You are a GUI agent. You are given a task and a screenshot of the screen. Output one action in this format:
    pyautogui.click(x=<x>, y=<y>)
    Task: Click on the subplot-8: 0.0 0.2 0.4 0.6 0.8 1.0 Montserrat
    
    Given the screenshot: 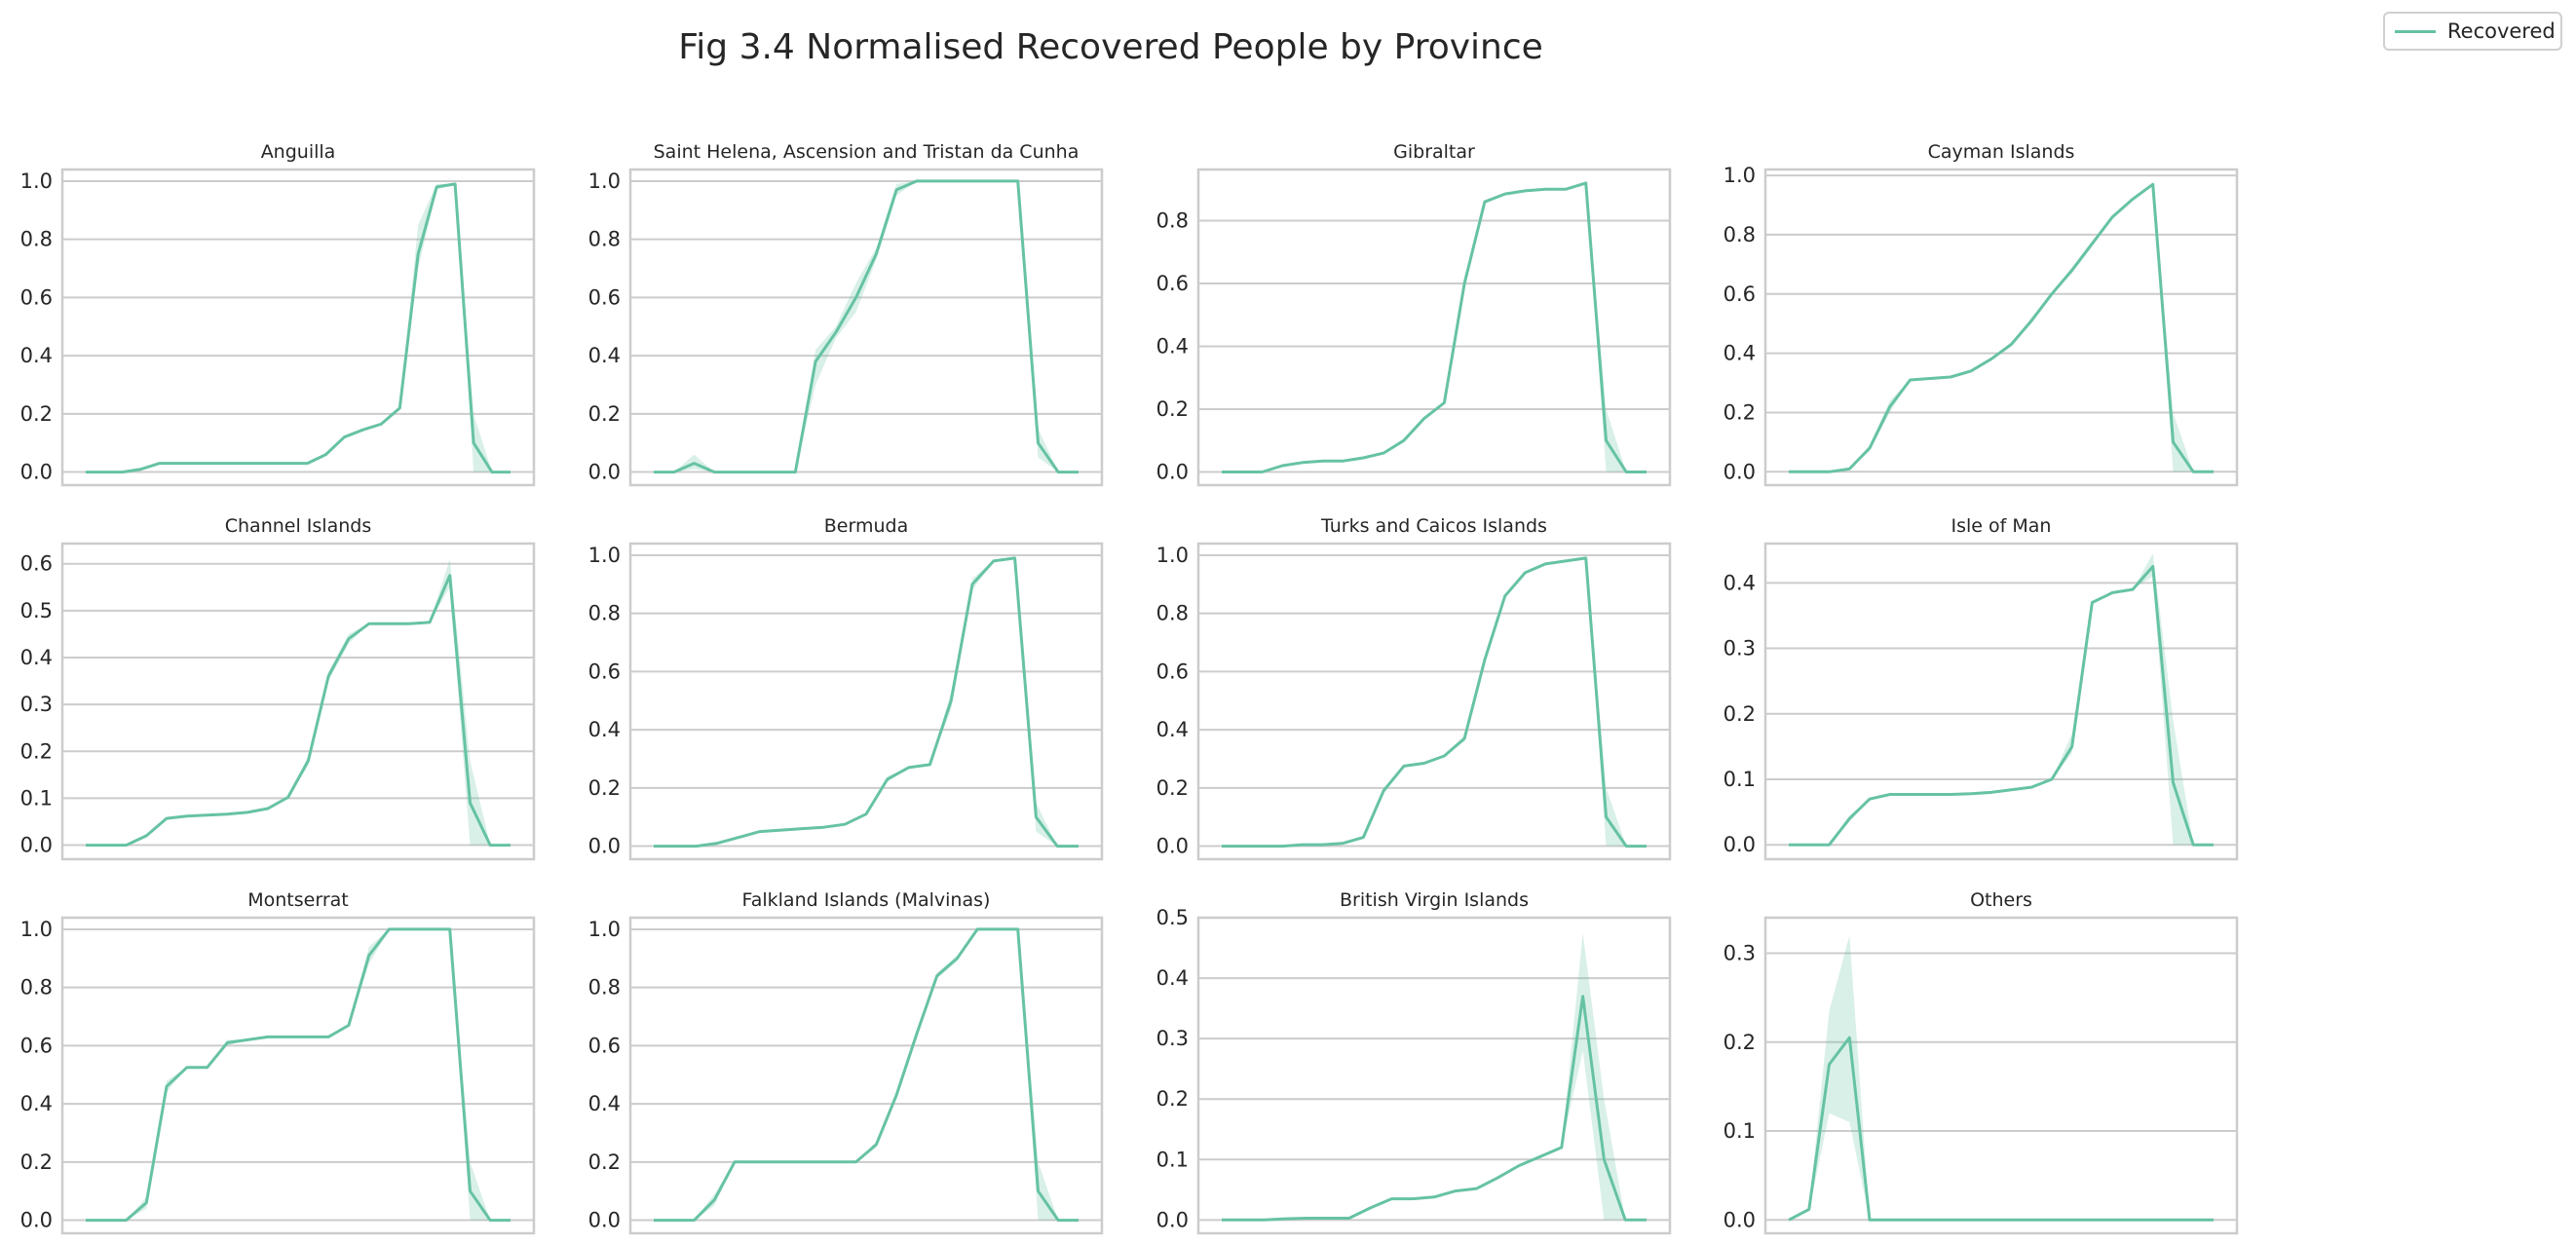 What is the action you would take?
    pyautogui.click(x=278, y=1062)
    